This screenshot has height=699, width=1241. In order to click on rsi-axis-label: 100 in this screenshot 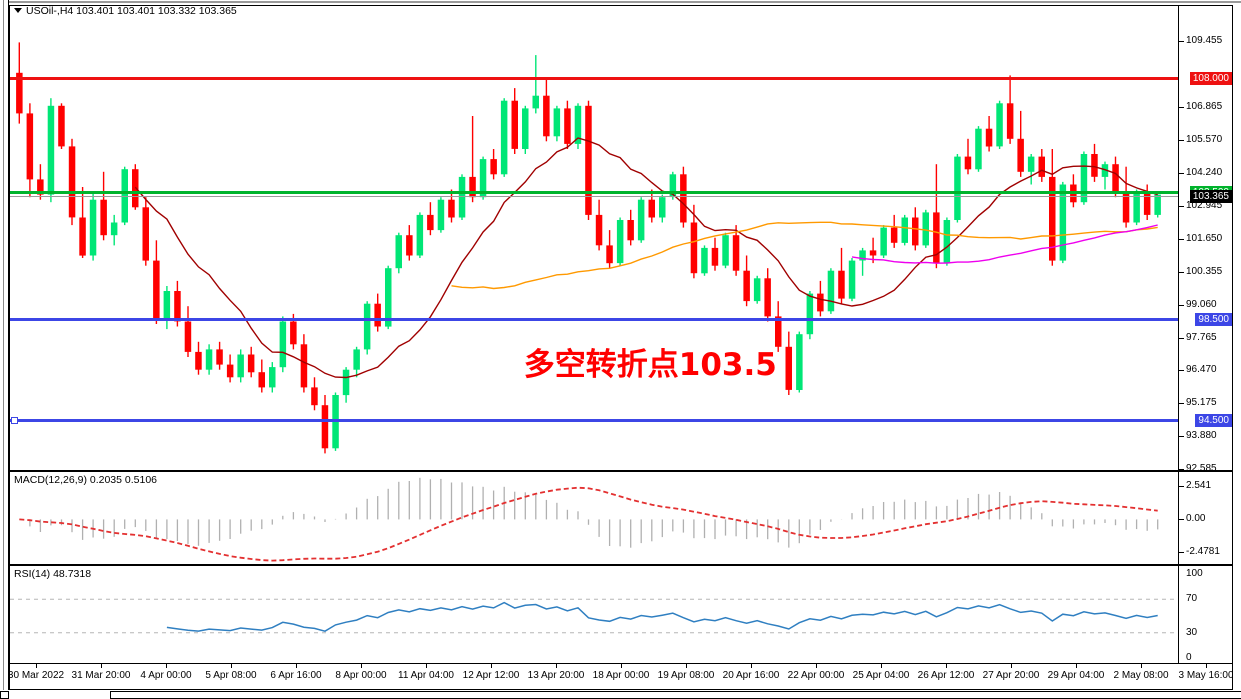, I will do `click(1194, 573)`.